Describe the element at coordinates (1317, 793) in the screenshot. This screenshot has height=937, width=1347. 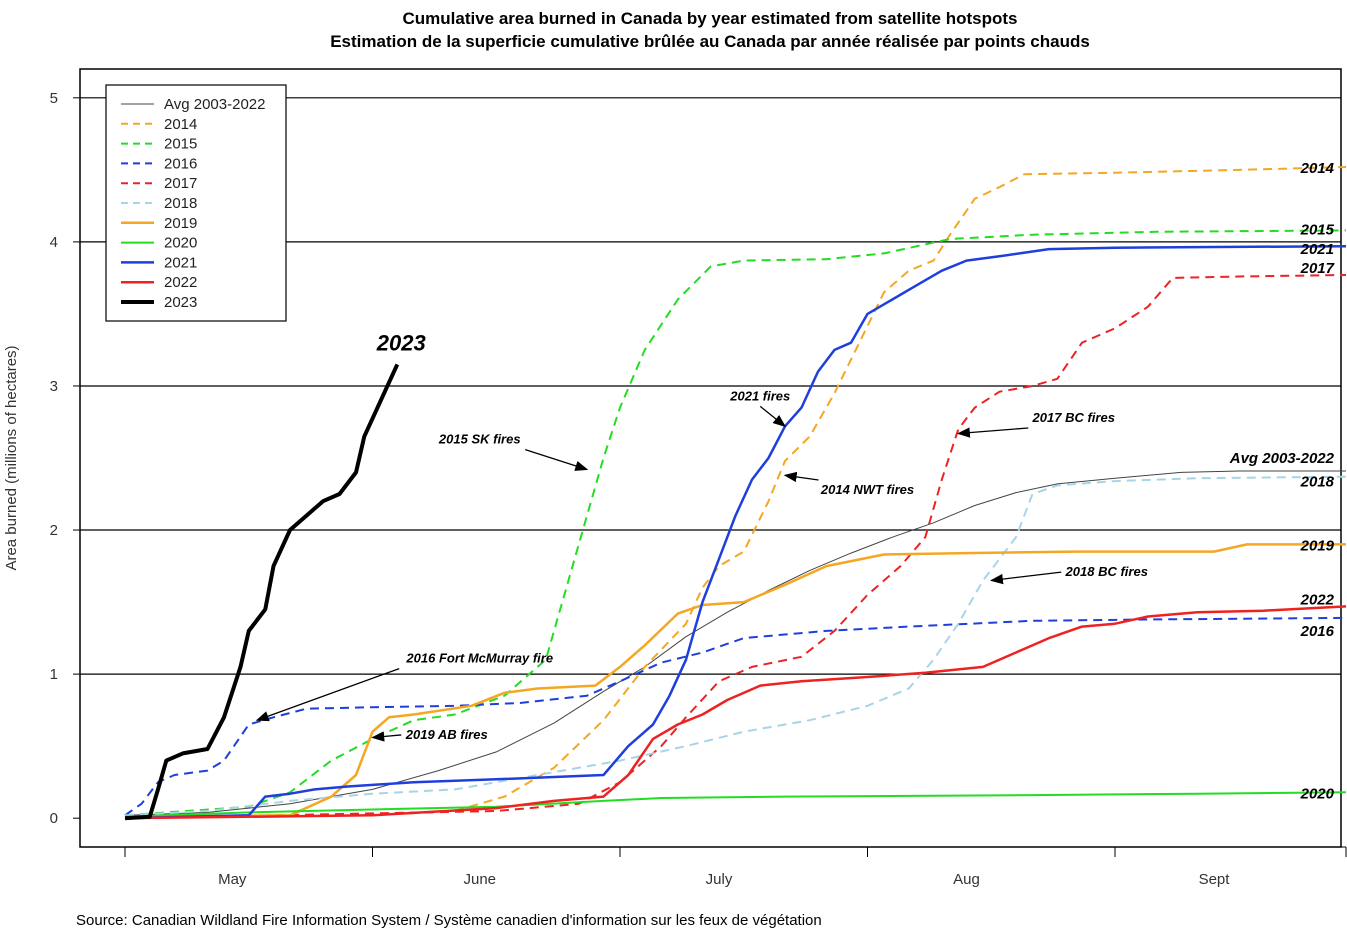
I see `series-end-label: 2020` at that location.